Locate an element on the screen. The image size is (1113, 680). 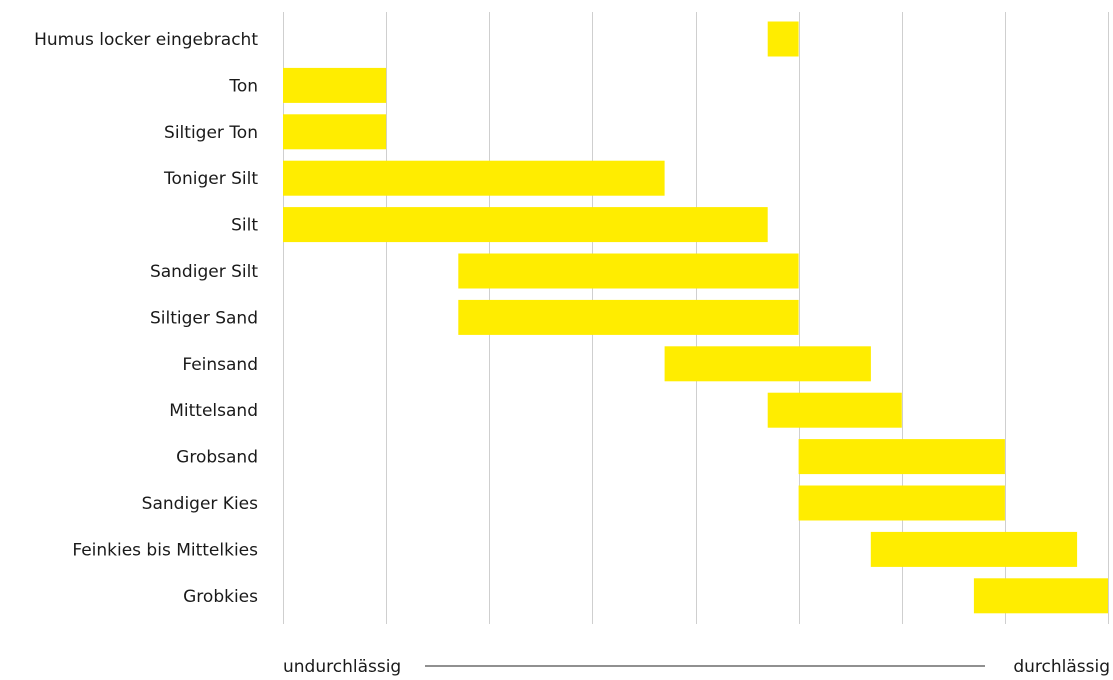
category-label: Sandiger Kies is located at coordinates (200, 504).